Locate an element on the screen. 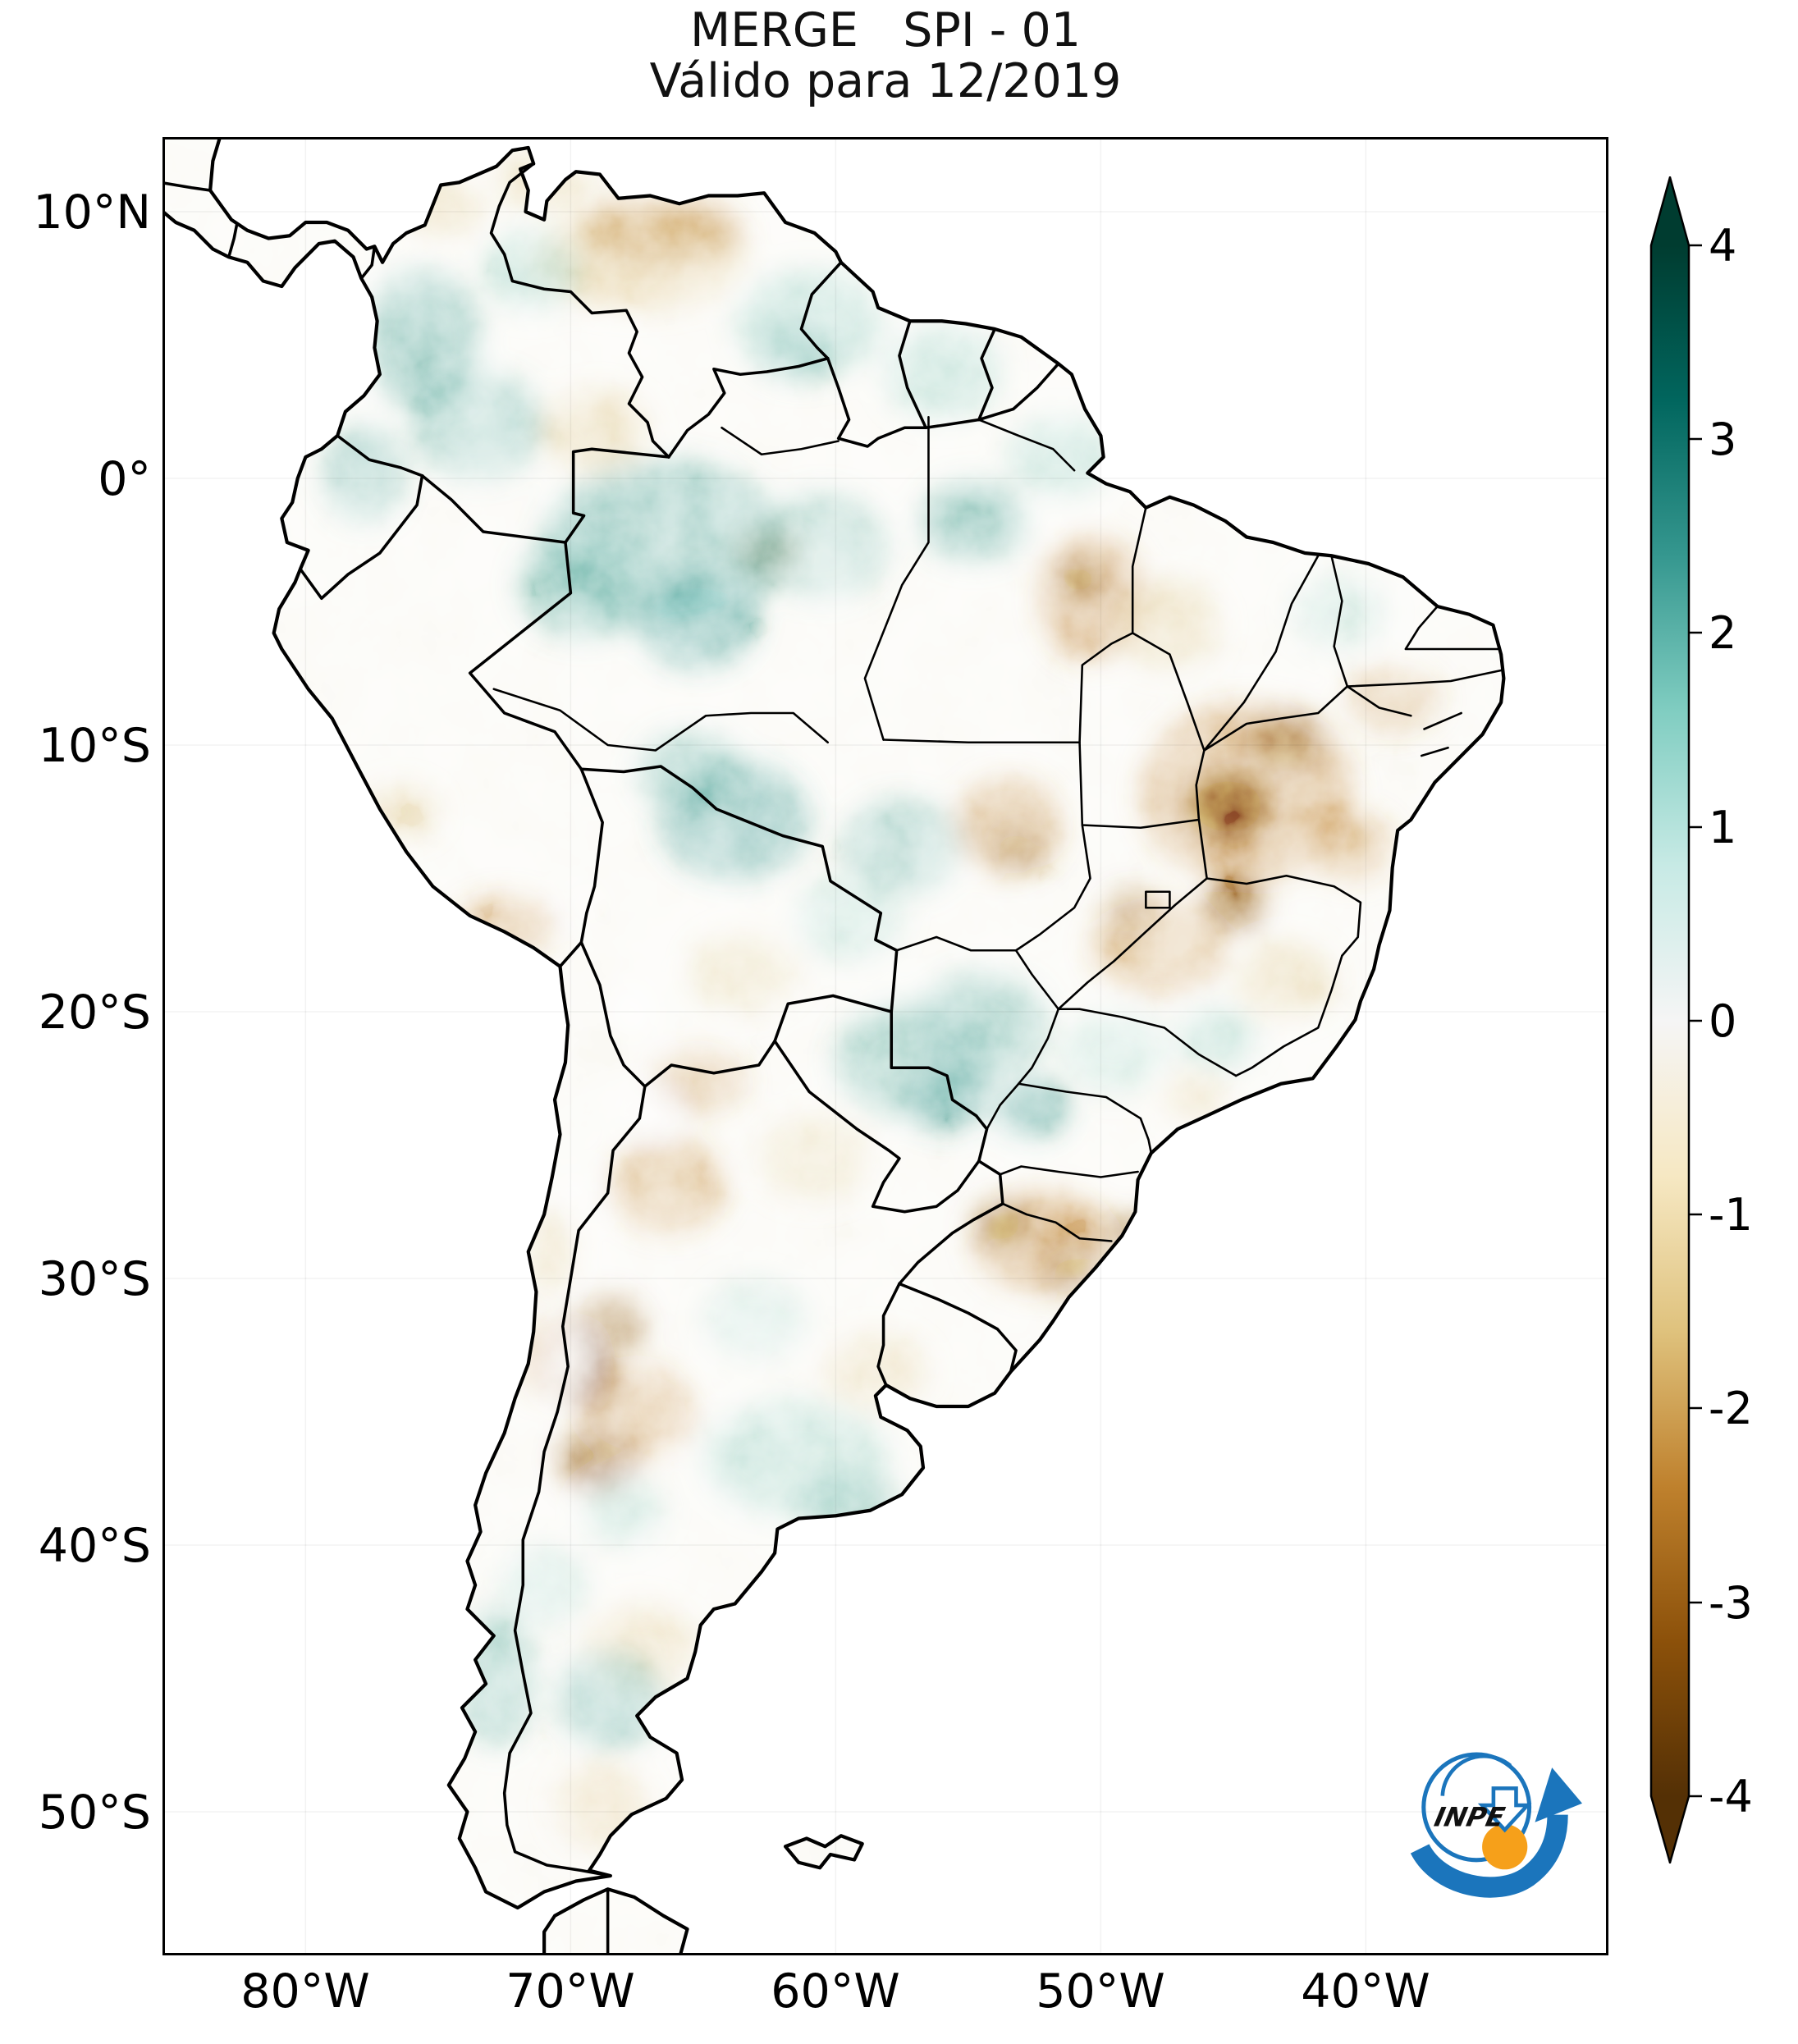 This screenshot has height=2044, width=1798. inpe-logo-inner-arc is located at coordinates (1476, 1775).